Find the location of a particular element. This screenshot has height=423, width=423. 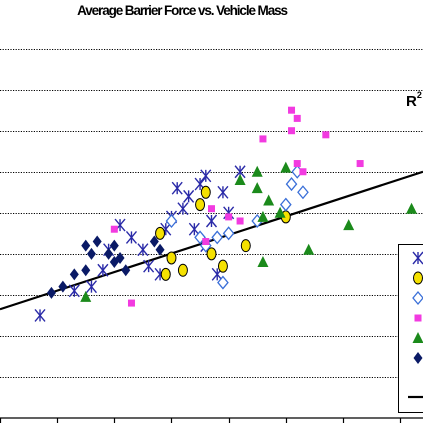

legend-box is located at coordinates (410, 328).